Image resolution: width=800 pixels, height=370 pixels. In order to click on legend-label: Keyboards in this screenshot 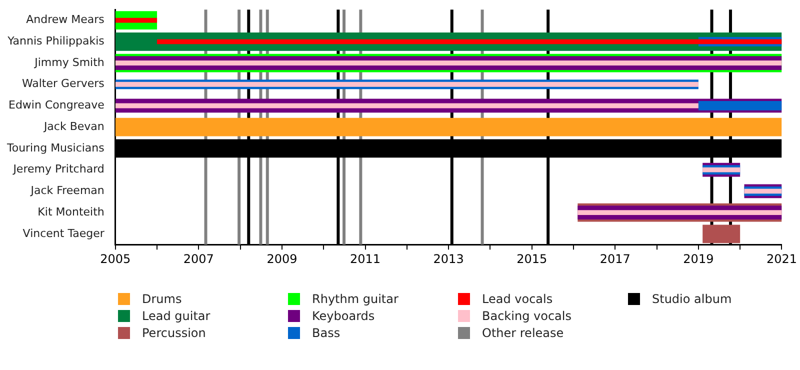, I will do `click(343, 315)`.